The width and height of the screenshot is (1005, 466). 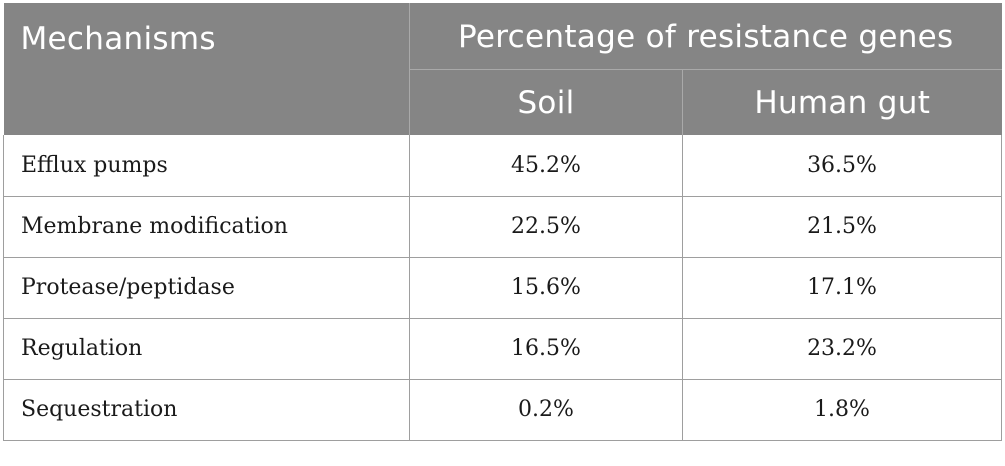 I want to click on soil-value-cell: 45.2%, so click(x=546, y=166).